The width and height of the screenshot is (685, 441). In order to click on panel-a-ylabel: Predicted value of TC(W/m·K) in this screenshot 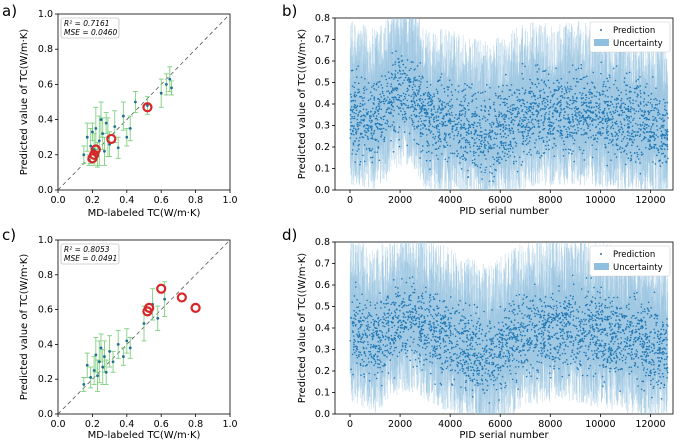, I will do `click(24, 102)`.